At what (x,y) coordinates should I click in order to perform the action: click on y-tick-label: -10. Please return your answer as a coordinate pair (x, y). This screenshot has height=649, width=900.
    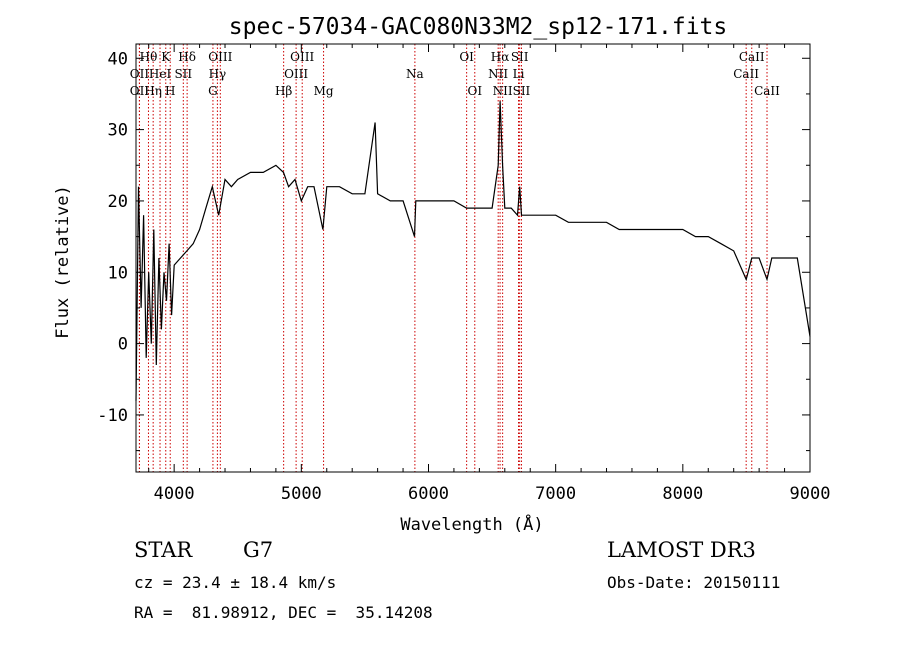
    Looking at the image, I should click on (112, 416).